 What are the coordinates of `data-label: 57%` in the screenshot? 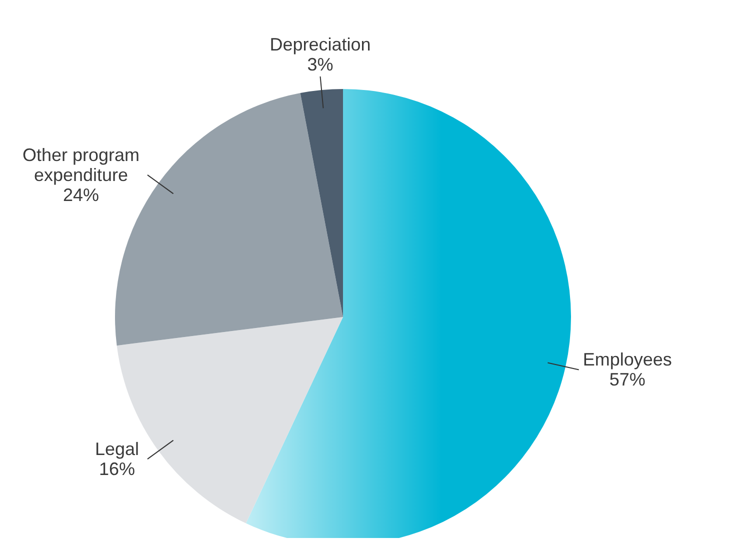 It's located at (627, 380).